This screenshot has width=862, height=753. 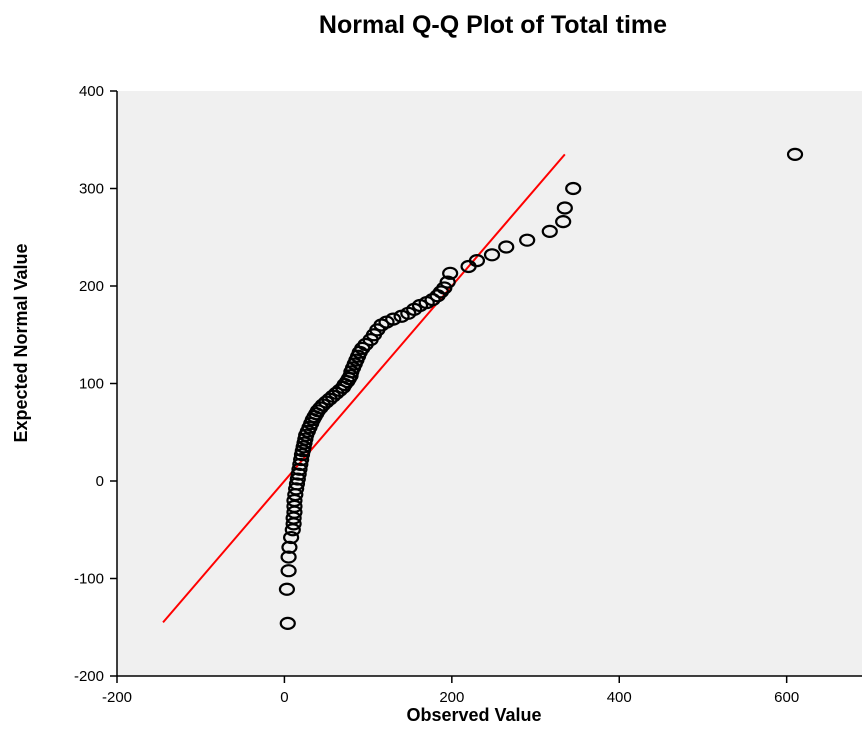 I want to click on y-tick-label: 0, so click(x=100, y=481).